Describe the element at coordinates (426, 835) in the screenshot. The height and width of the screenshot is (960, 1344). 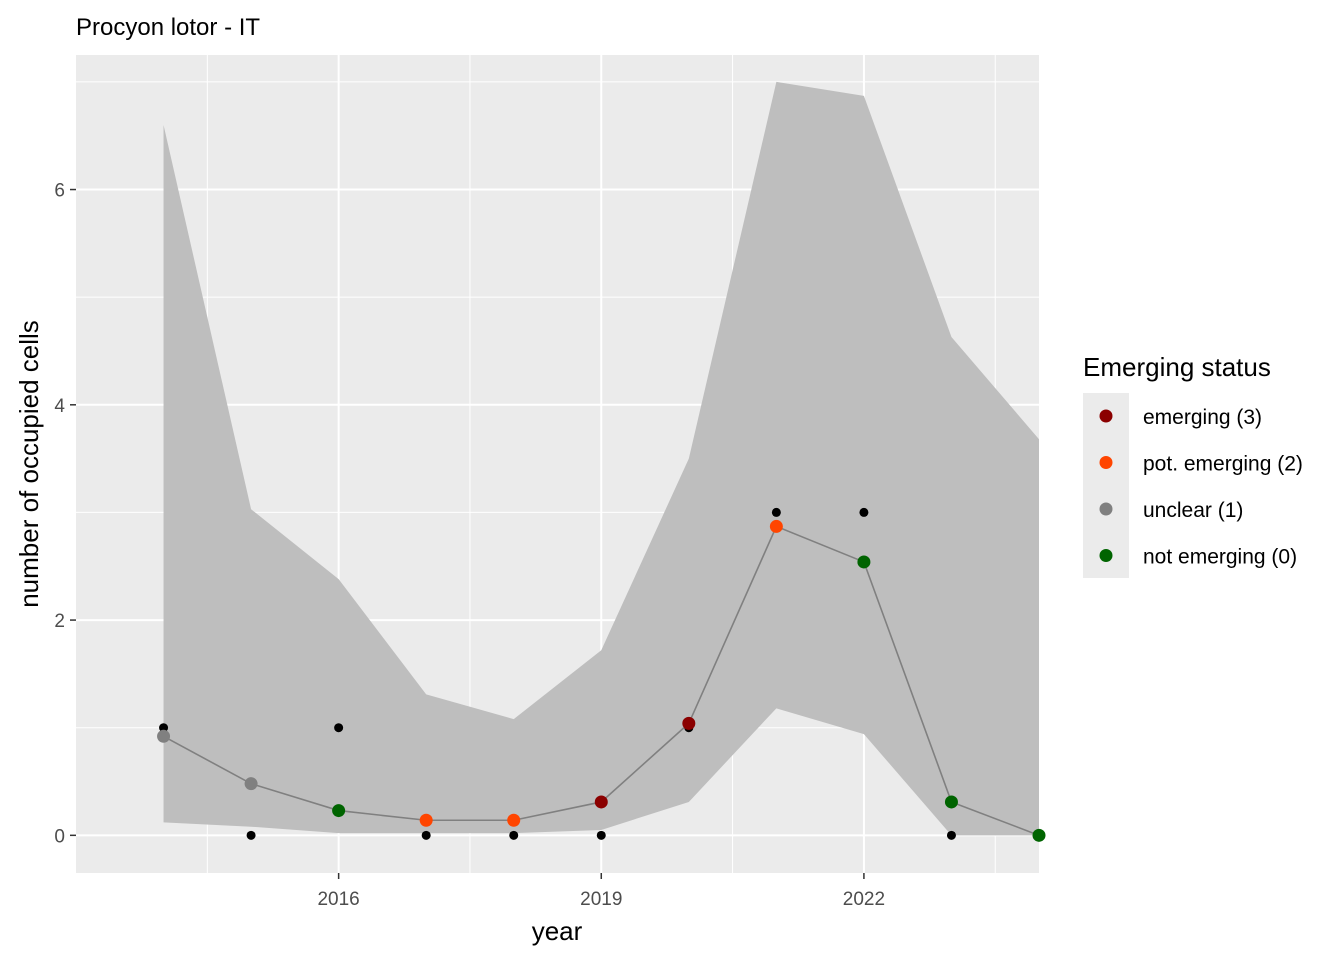
I see `observed-point-2017` at that location.